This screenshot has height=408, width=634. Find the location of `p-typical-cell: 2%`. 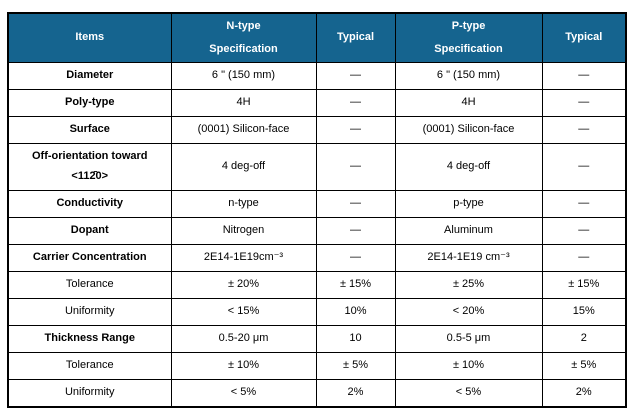

p-typical-cell: 2% is located at coordinates (584, 393).